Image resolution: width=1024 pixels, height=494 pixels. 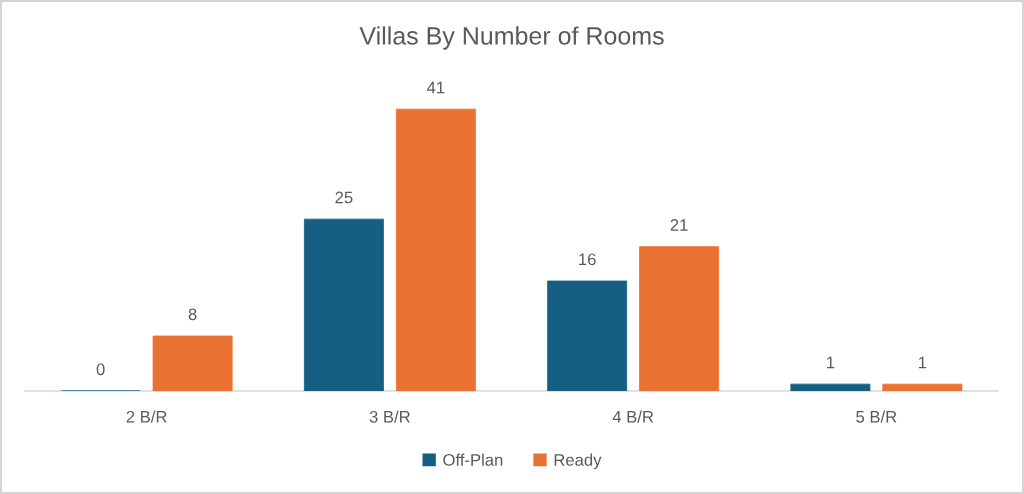 I want to click on legend-label: Ready, so click(x=578, y=461).